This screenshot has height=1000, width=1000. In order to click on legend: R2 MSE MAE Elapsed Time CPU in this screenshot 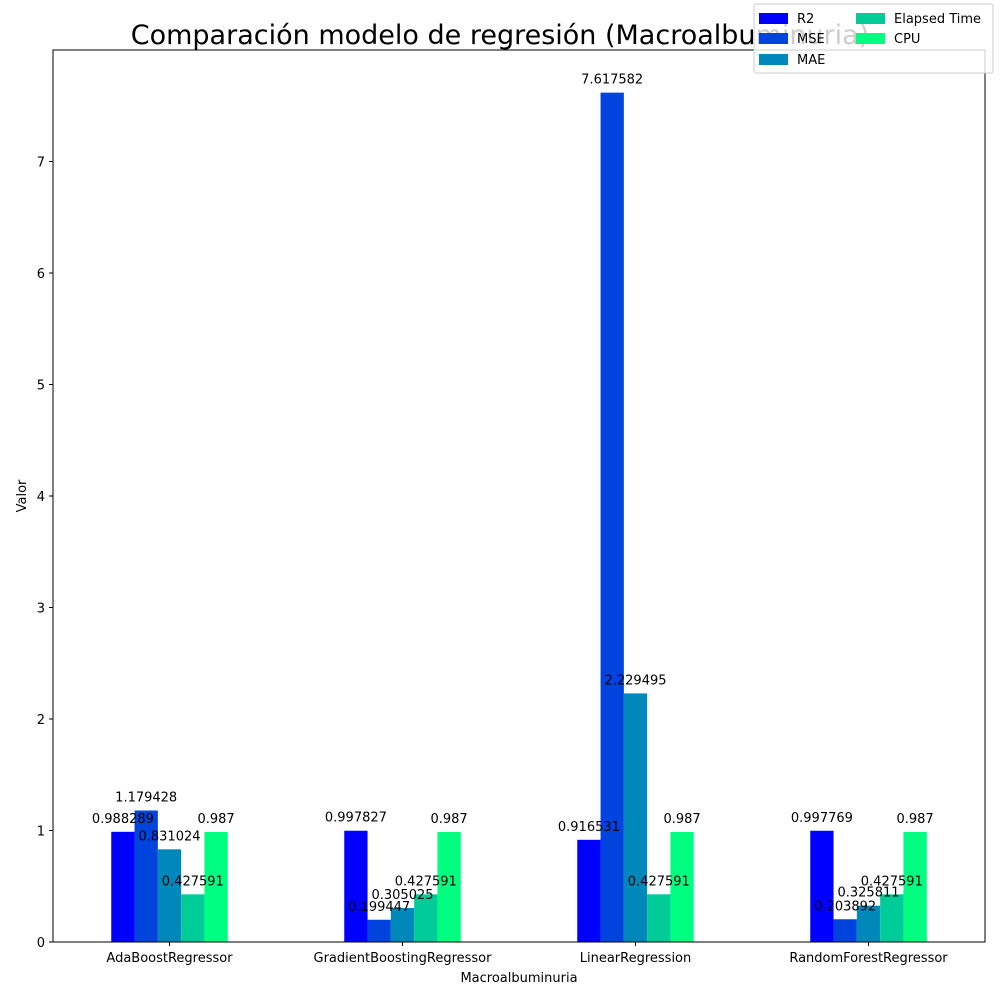, I will do `click(873, 38)`.